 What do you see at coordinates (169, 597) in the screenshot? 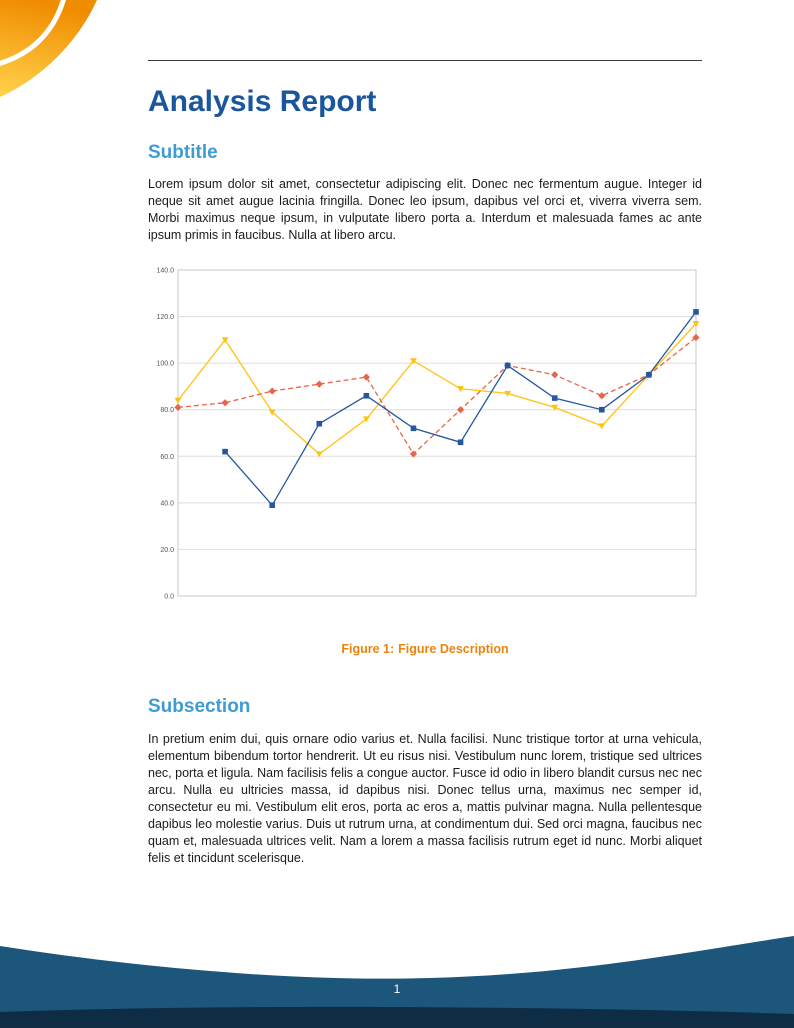
I see `svg-text: 0.0` at bounding box center [169, 597].